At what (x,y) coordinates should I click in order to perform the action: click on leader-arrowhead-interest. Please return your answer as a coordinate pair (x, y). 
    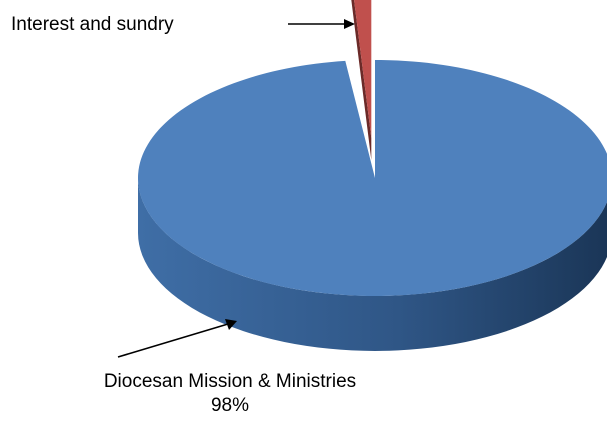
    Looking at the image, I should click on (349, 24).